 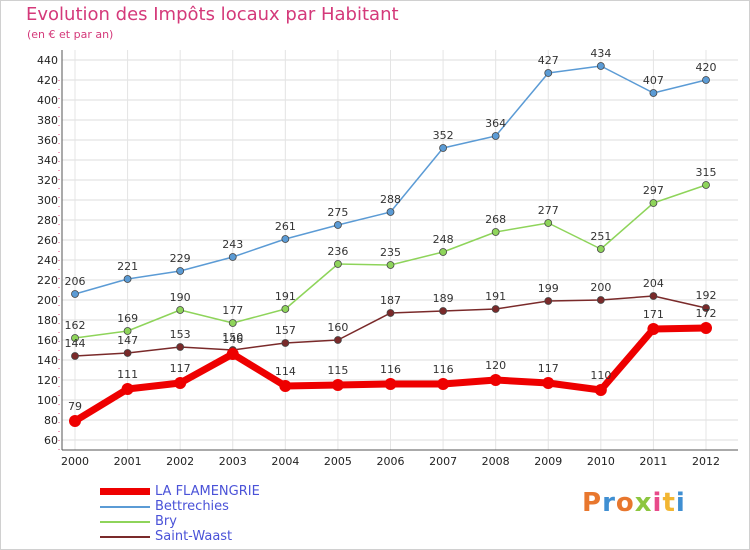 I want to click on y-tick-label: 120, so click(x=47, y=380).